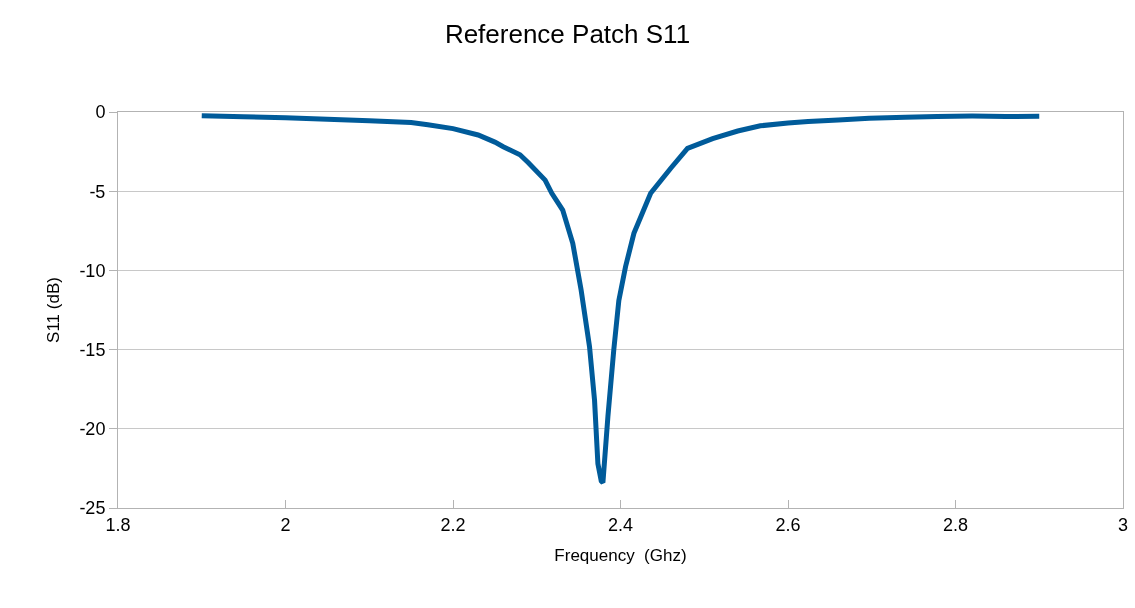 The height and width of the screenshot is (608, 1135). I want to click on y-tick-label: -25, so click(92, 508).